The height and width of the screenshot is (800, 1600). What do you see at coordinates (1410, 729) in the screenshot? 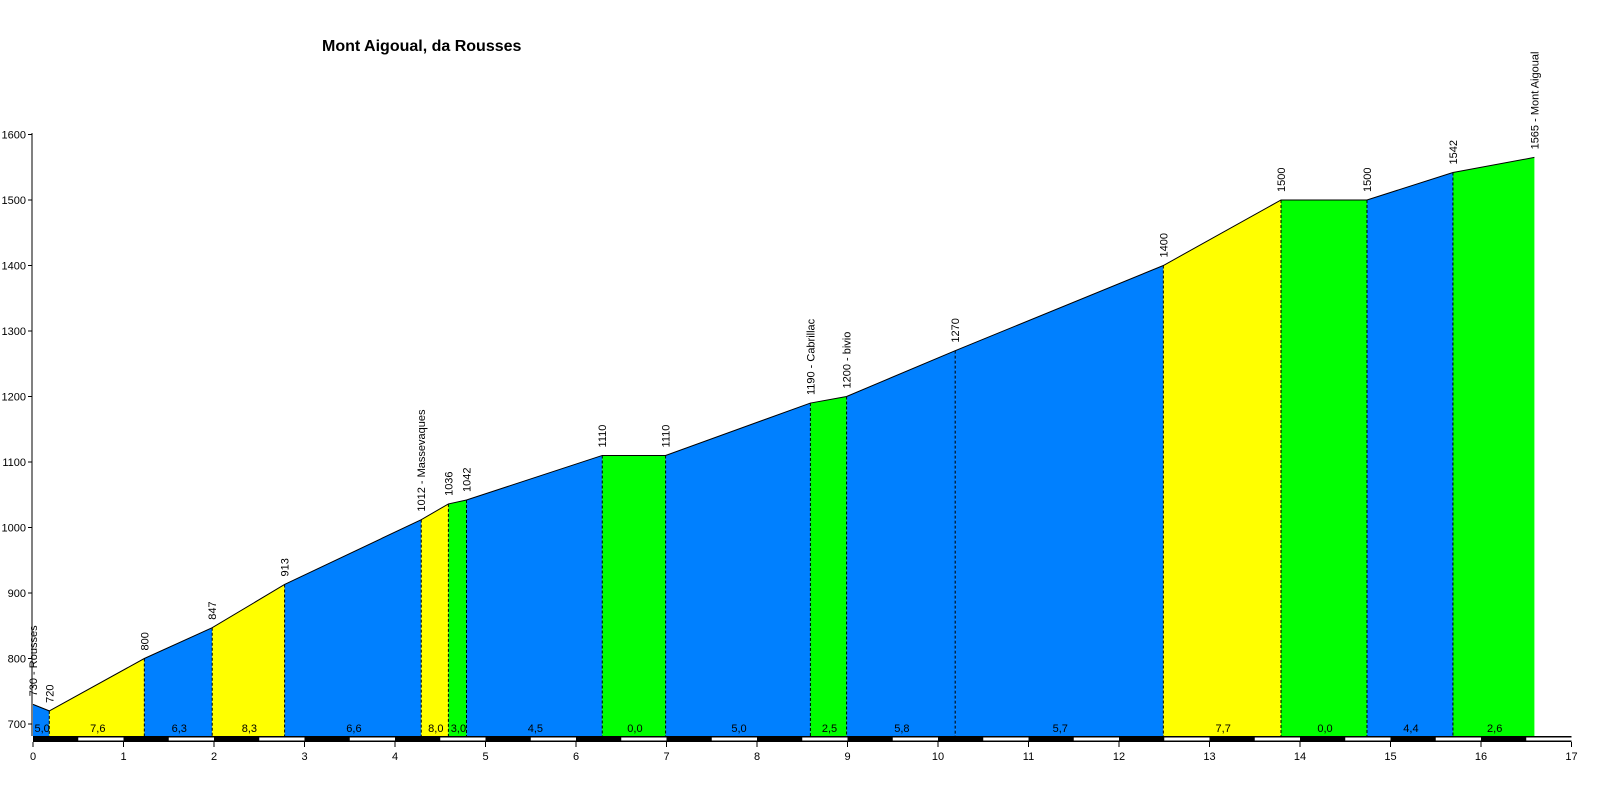
I see `gradient-label-15: 4,4` at bounding box center [1410, 729].